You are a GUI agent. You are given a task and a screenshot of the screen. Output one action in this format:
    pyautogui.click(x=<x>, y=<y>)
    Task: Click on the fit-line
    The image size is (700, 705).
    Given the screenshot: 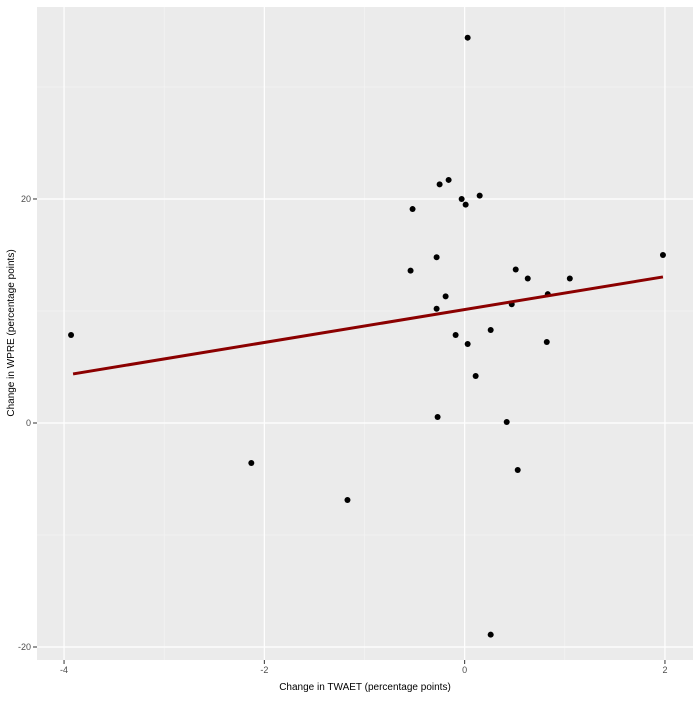 What is the action you would take?
    pyautogui.click(x=368, y=325)
    